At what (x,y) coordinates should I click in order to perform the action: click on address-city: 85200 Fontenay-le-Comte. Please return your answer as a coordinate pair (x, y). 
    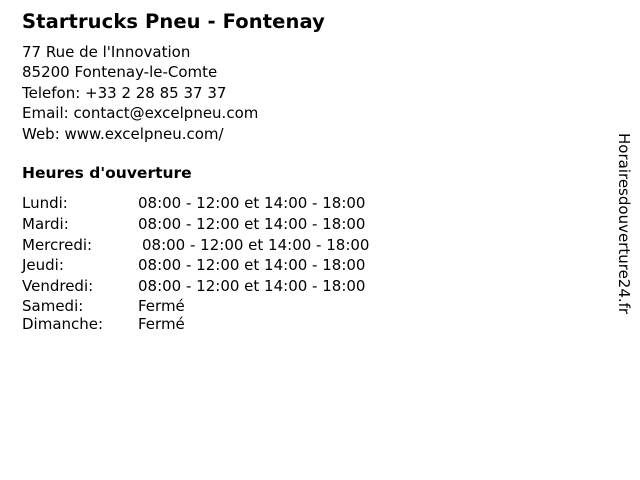
    Looking at the image, I should click on (120, 72).